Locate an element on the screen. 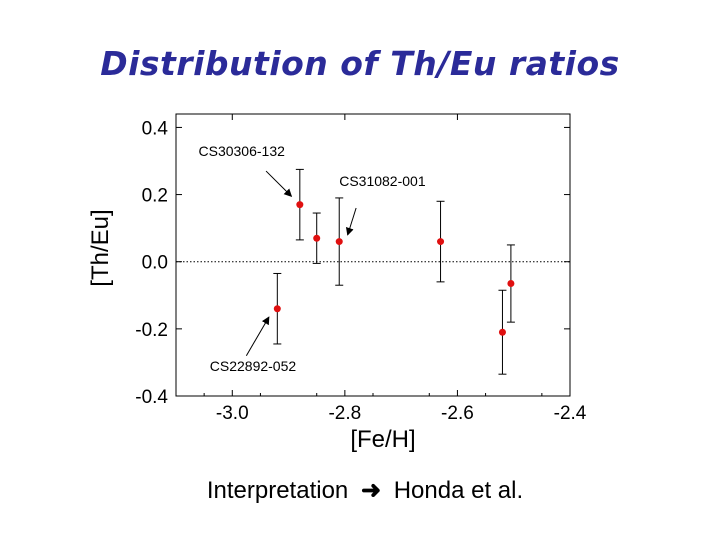  y-tick-label: 0.2 is located at coordinates (155, 196).